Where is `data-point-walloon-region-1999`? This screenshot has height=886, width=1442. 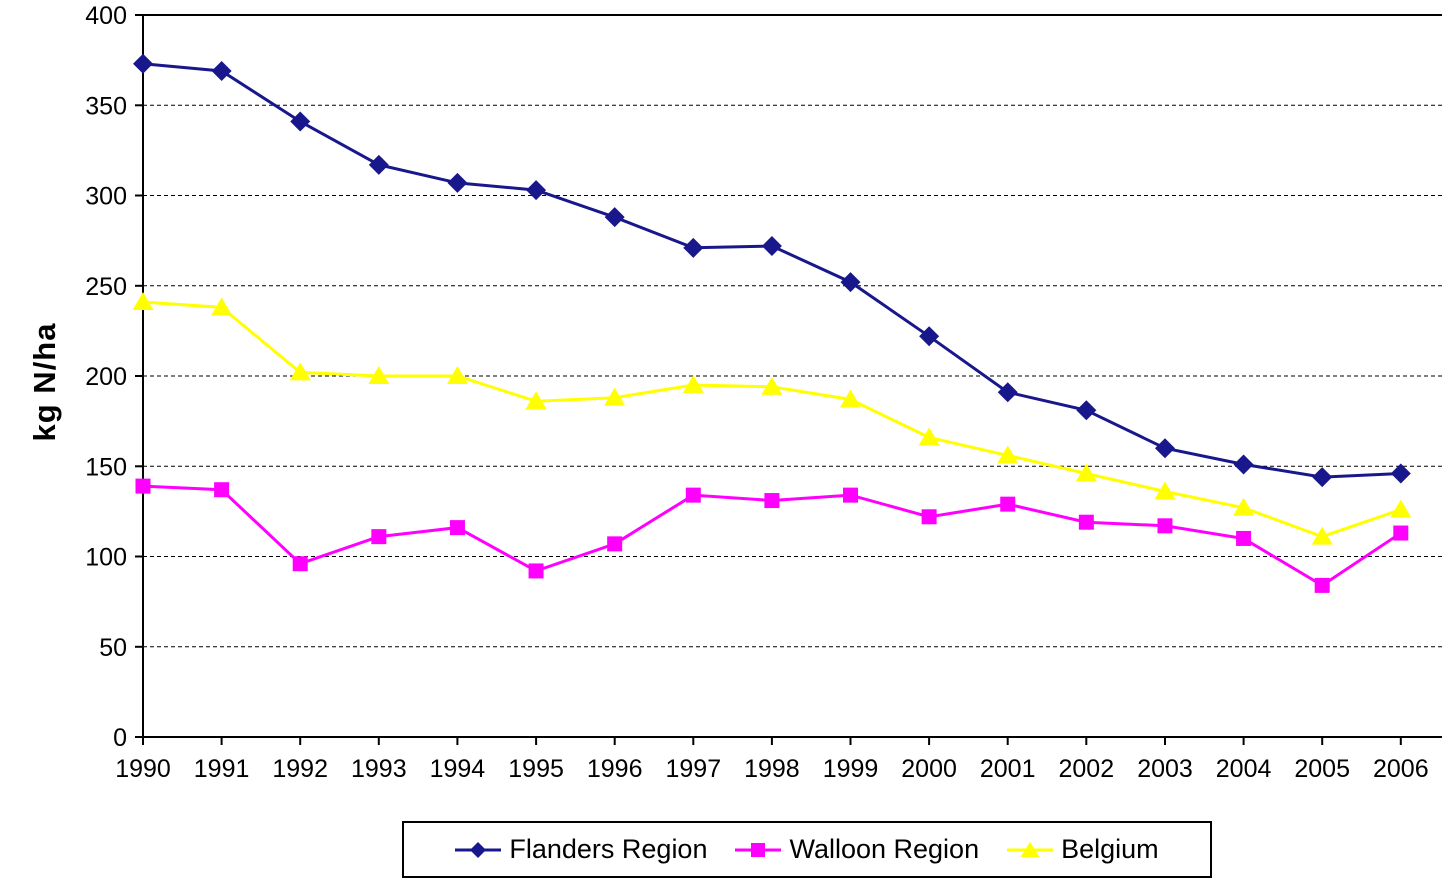
data-point-walloon-region-1999 is located at coordinates (851, 495).